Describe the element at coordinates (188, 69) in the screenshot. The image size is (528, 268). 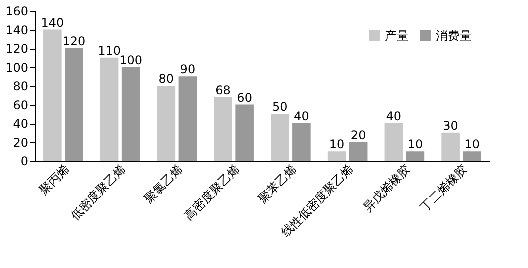
I see `data-label: 90` at that location.